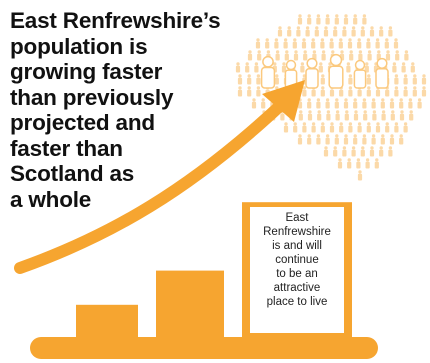  Describe the element at coordinates (324, 71) in the screenshot. I see `family-icon` at that location.